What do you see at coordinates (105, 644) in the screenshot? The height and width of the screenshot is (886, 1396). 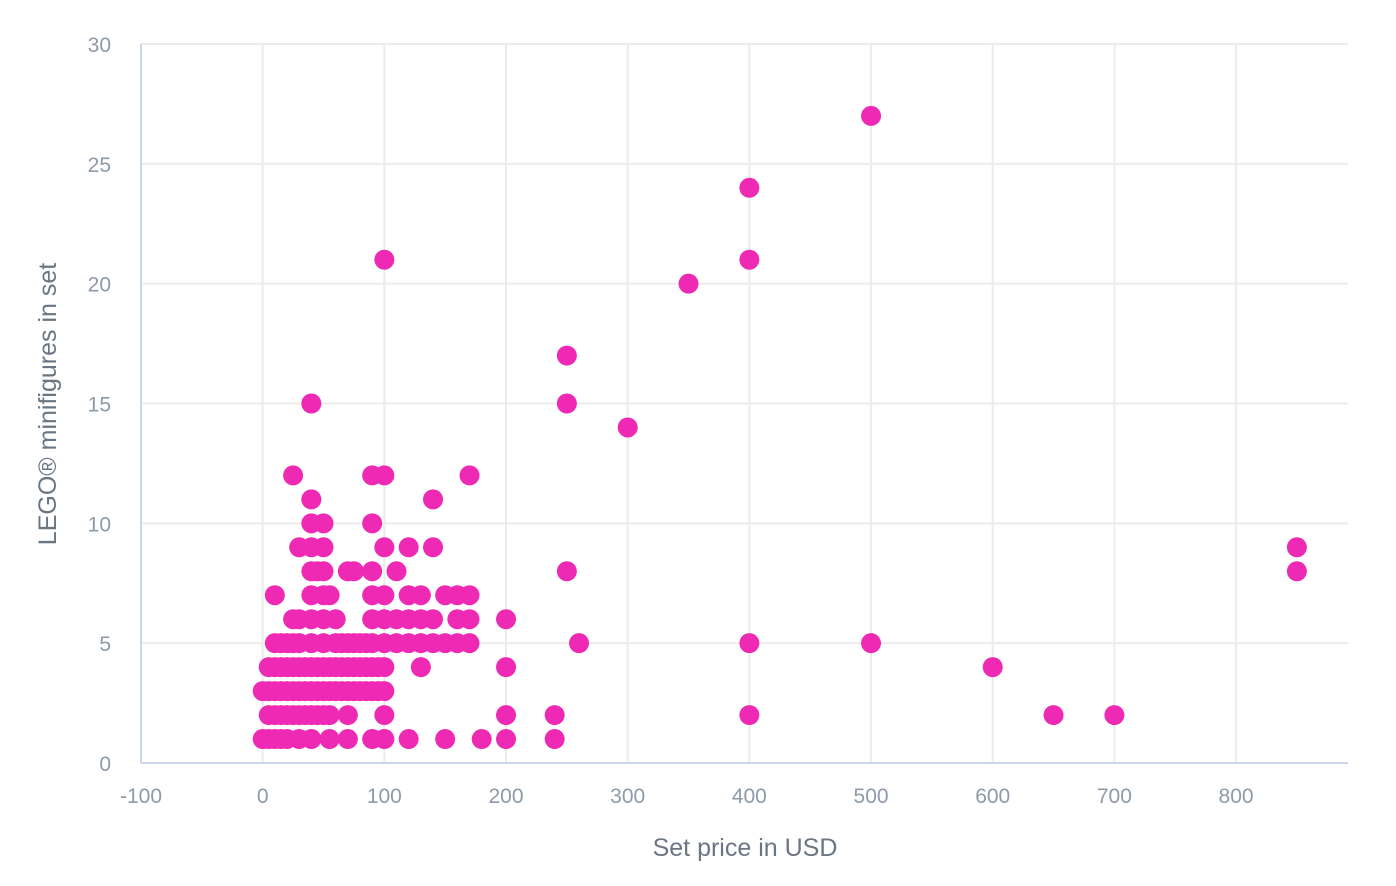 I see `y-tick-label: 5` at bounding box center [105, 644].